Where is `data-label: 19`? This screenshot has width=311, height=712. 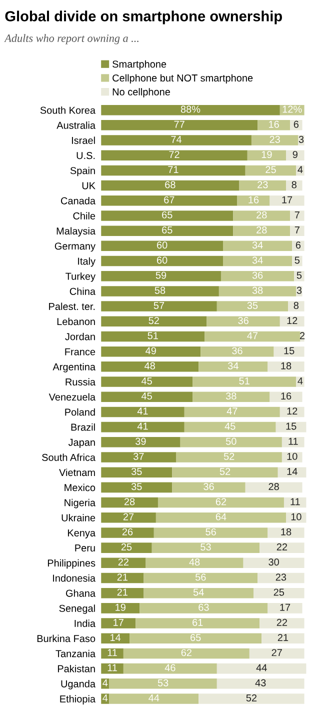 data-label: 19 is located at coordinates (267, 154).